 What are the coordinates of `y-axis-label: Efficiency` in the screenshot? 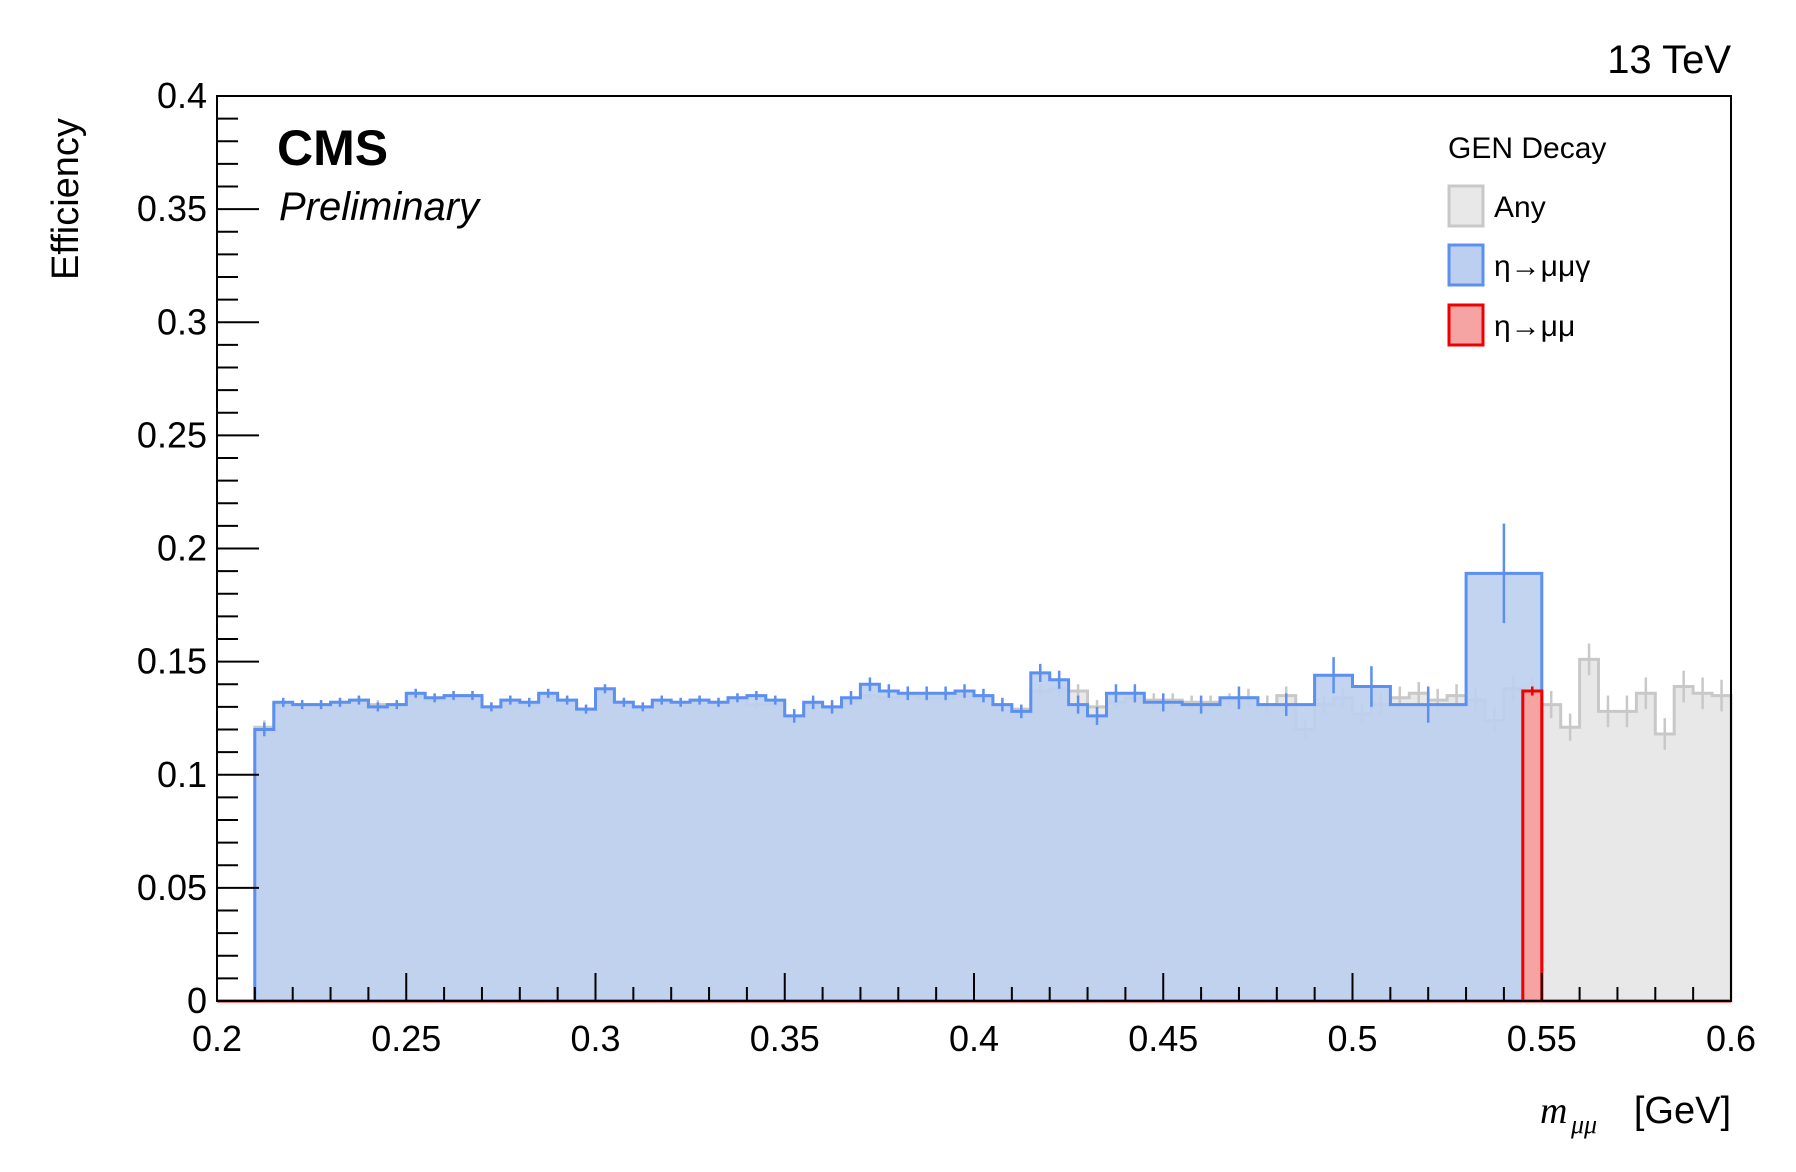 It's located at (66, 199).